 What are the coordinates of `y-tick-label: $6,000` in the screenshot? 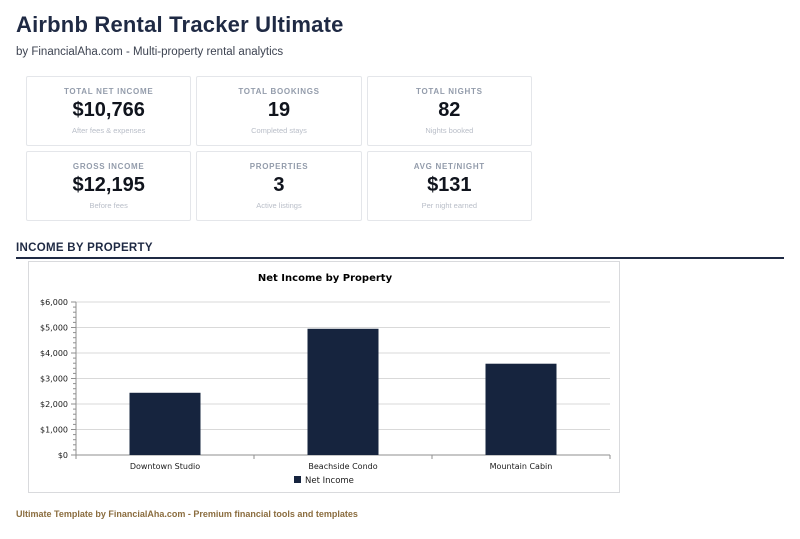 It's located at (54, 302).